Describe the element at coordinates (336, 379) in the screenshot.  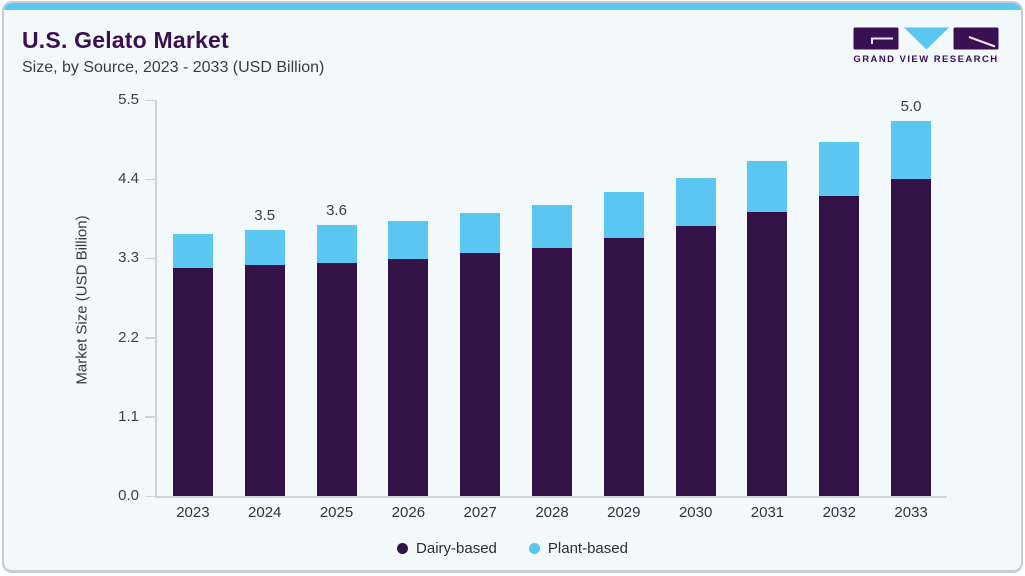
I see `bar-segment-dairy-2025` at that location.